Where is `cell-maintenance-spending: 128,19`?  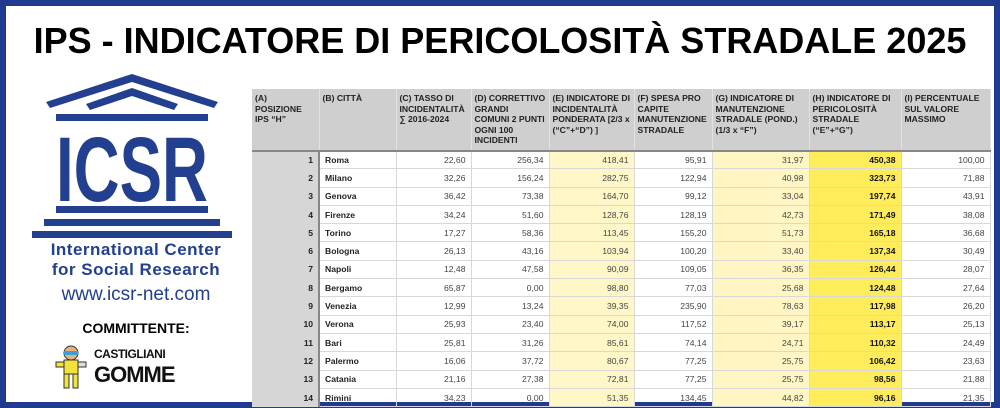 cell-maintenance-spending: 128,19 is located at coordinates (673, 215).